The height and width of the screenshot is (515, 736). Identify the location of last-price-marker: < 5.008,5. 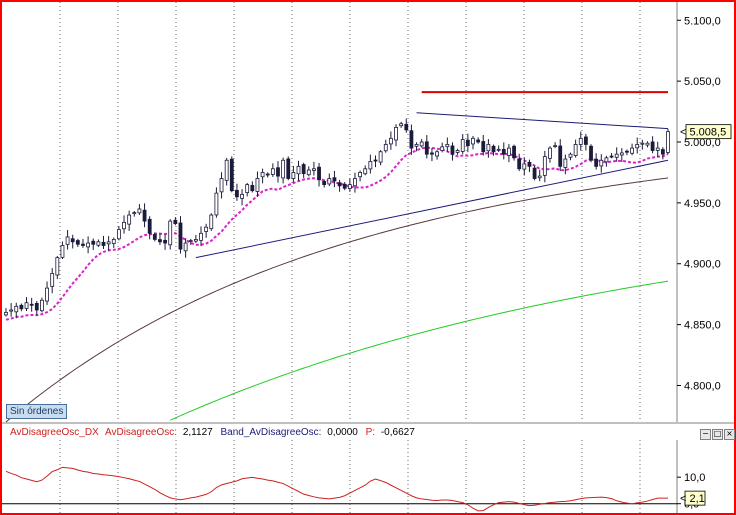
(706, 132).